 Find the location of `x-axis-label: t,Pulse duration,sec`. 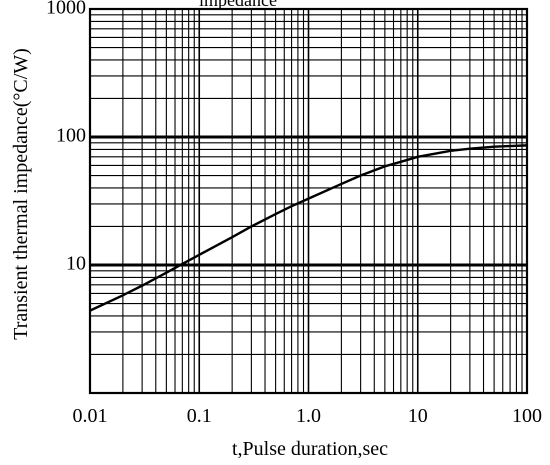

x-axis-label: t,Pulse duration,sec is located at coordinates (310, 449).